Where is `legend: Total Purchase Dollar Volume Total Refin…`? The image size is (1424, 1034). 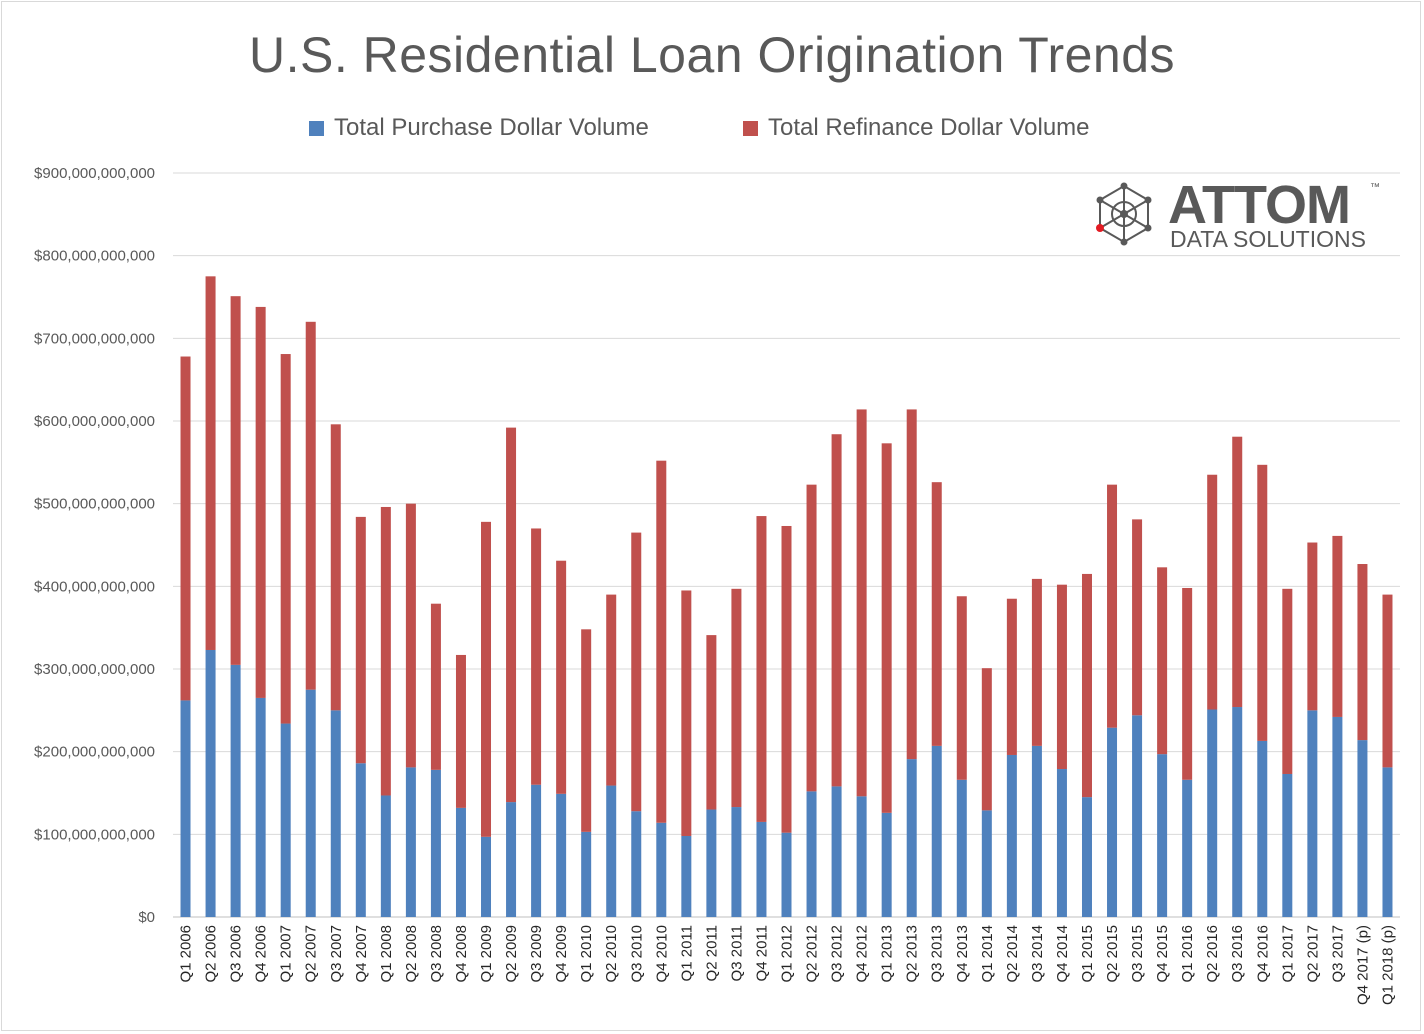
legend: Total Purchase Dollar Volume Total Refin… is located at coordinates (712, 128).